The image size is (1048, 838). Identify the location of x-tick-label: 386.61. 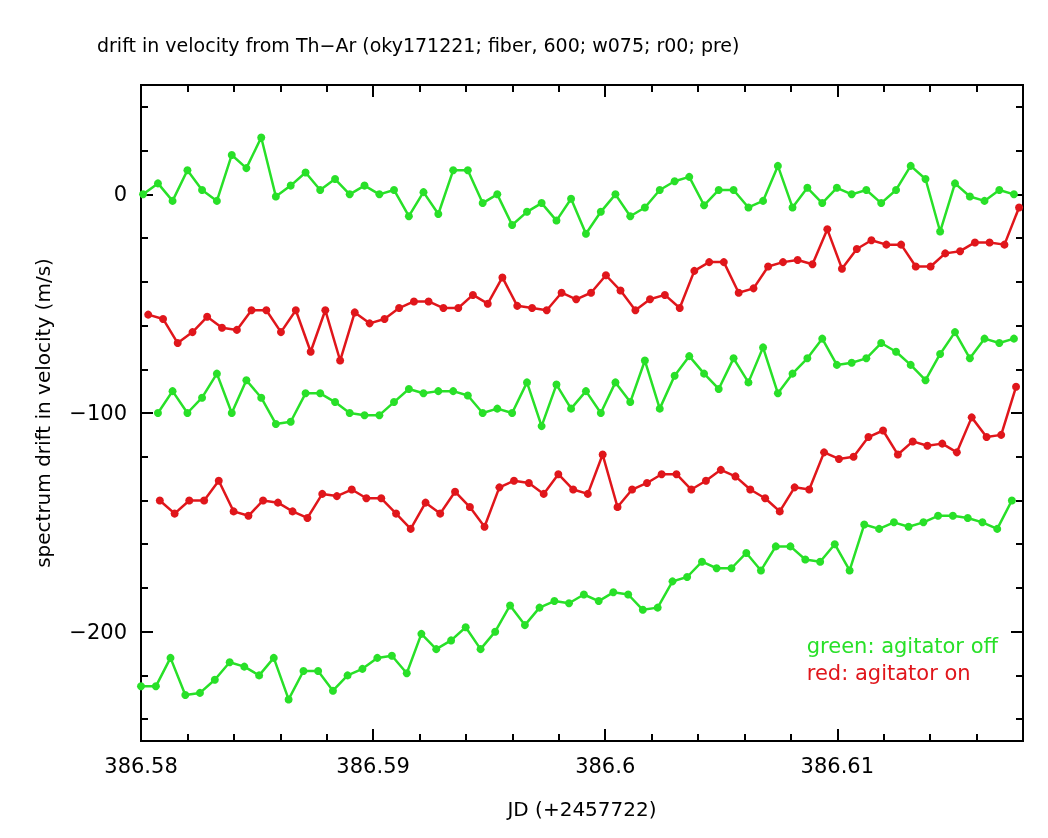
(837, 765).